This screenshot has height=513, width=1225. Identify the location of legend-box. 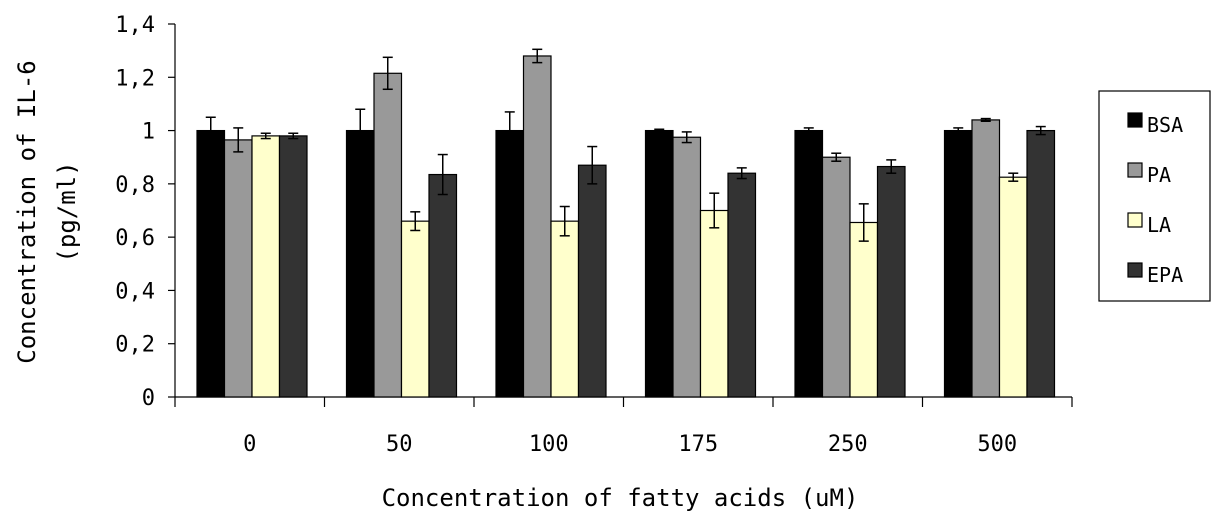
(1154, 196).